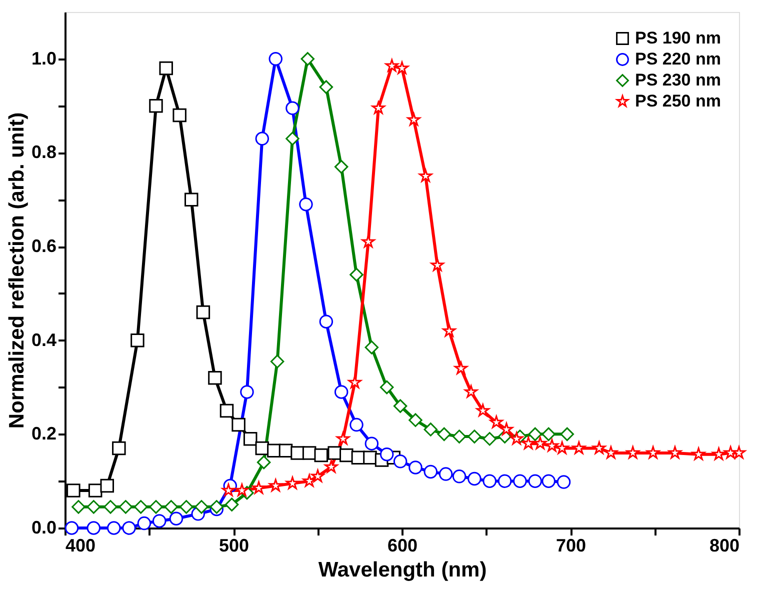 This screenshot has width=782, height=597. Describe the element at coordinates (43, 528) in the screenshot. I see `y-tick-label: 0.0` at that location.